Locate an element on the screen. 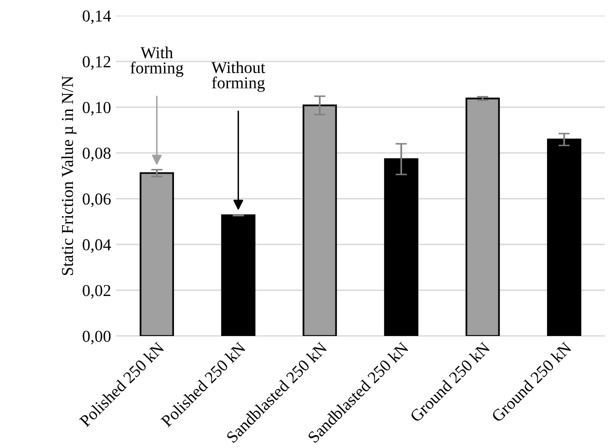 This screenshot has width=611, height=448. y-tick-label: 0,08 is located at coordinates (96, 155).